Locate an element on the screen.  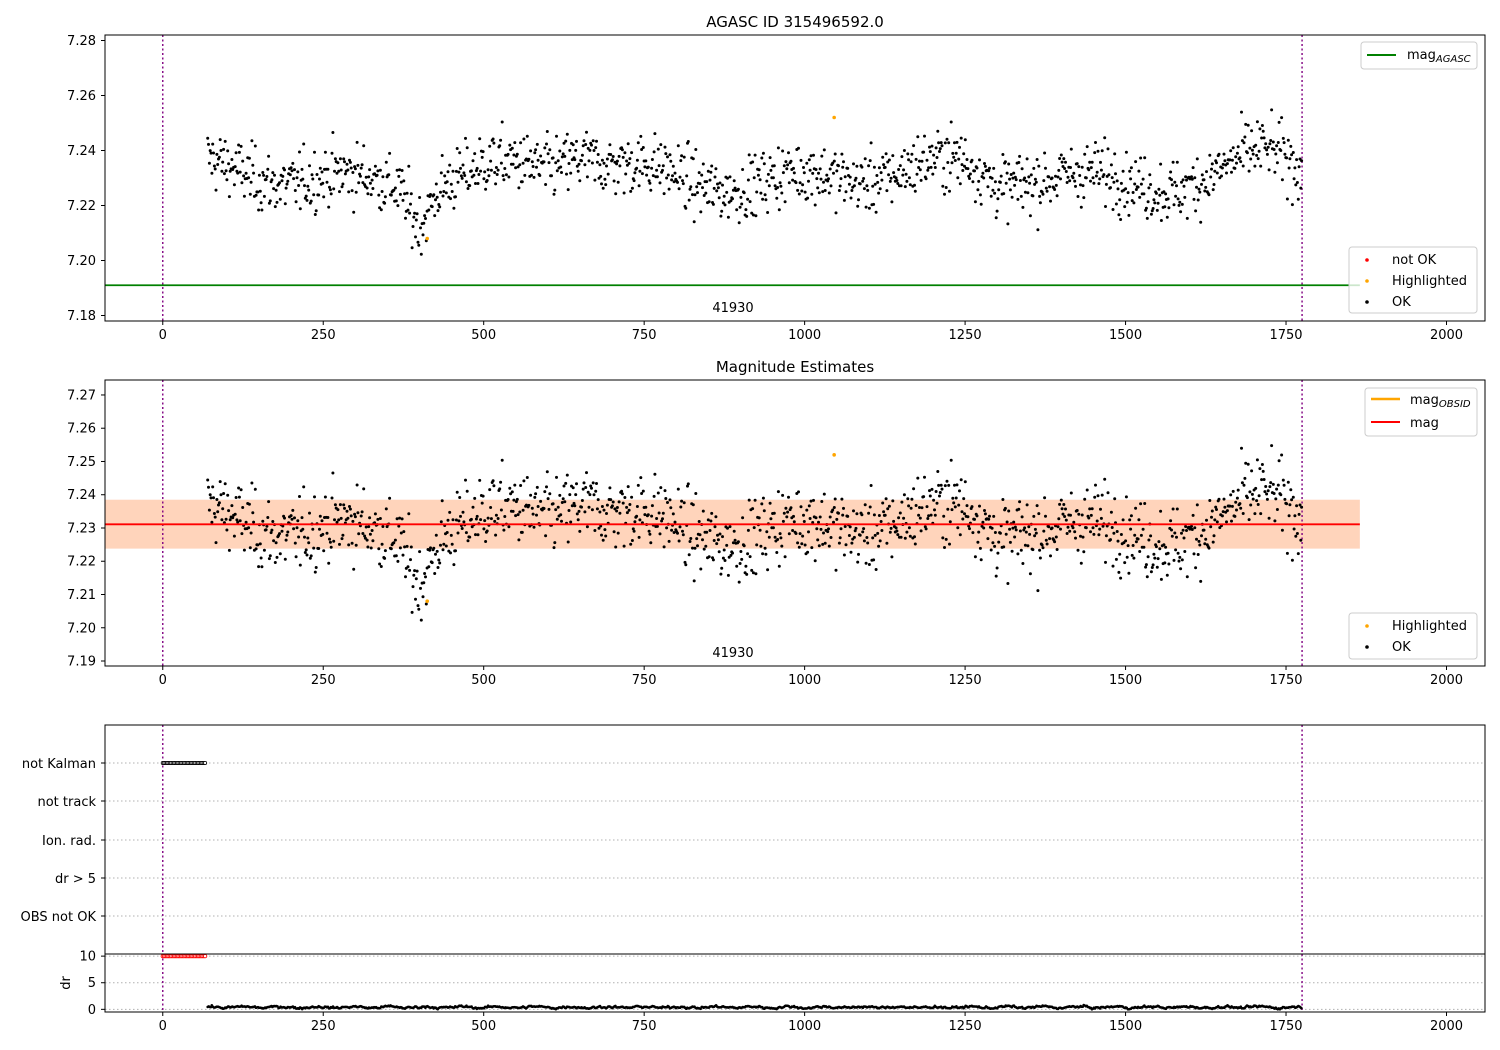
x-tick-label: 1750 is located at coordinates (1285, 1026).